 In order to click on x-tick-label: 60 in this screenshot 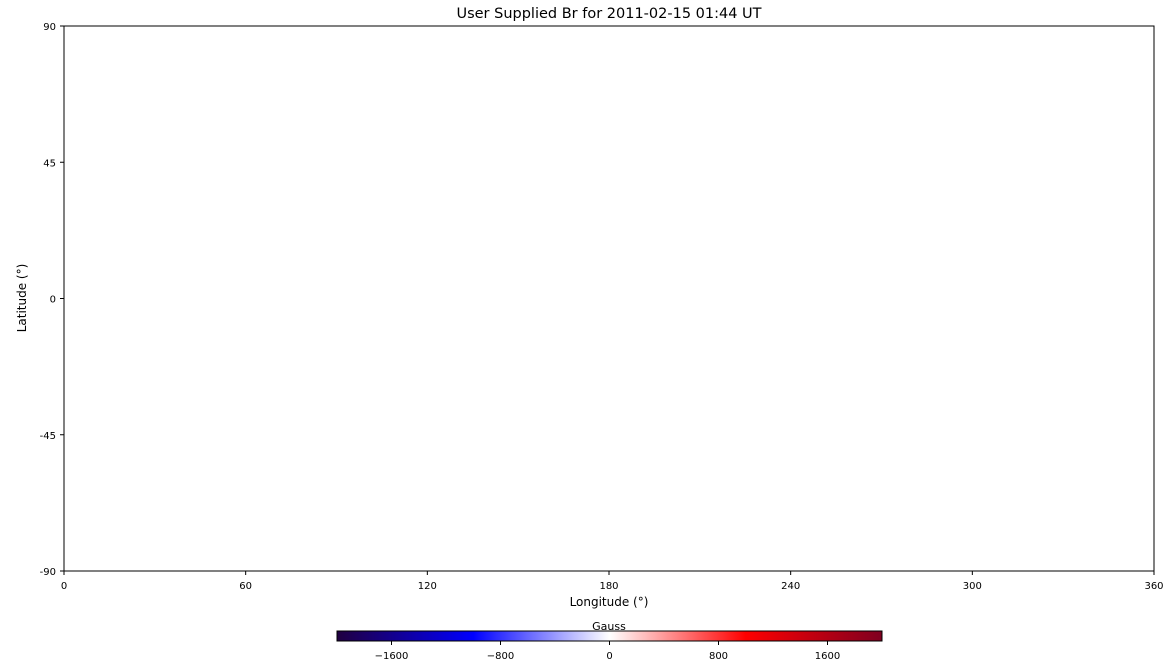, I will do `click(245, 586)`.